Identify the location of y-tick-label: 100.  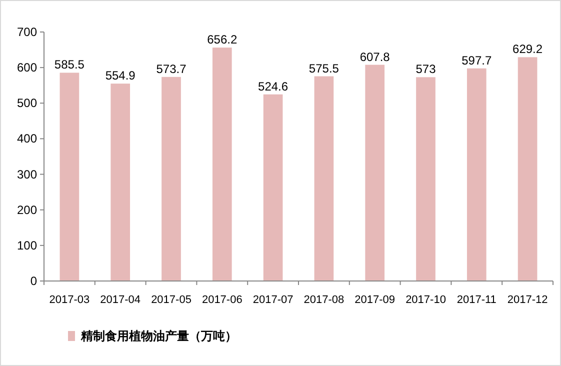
(27, 245).